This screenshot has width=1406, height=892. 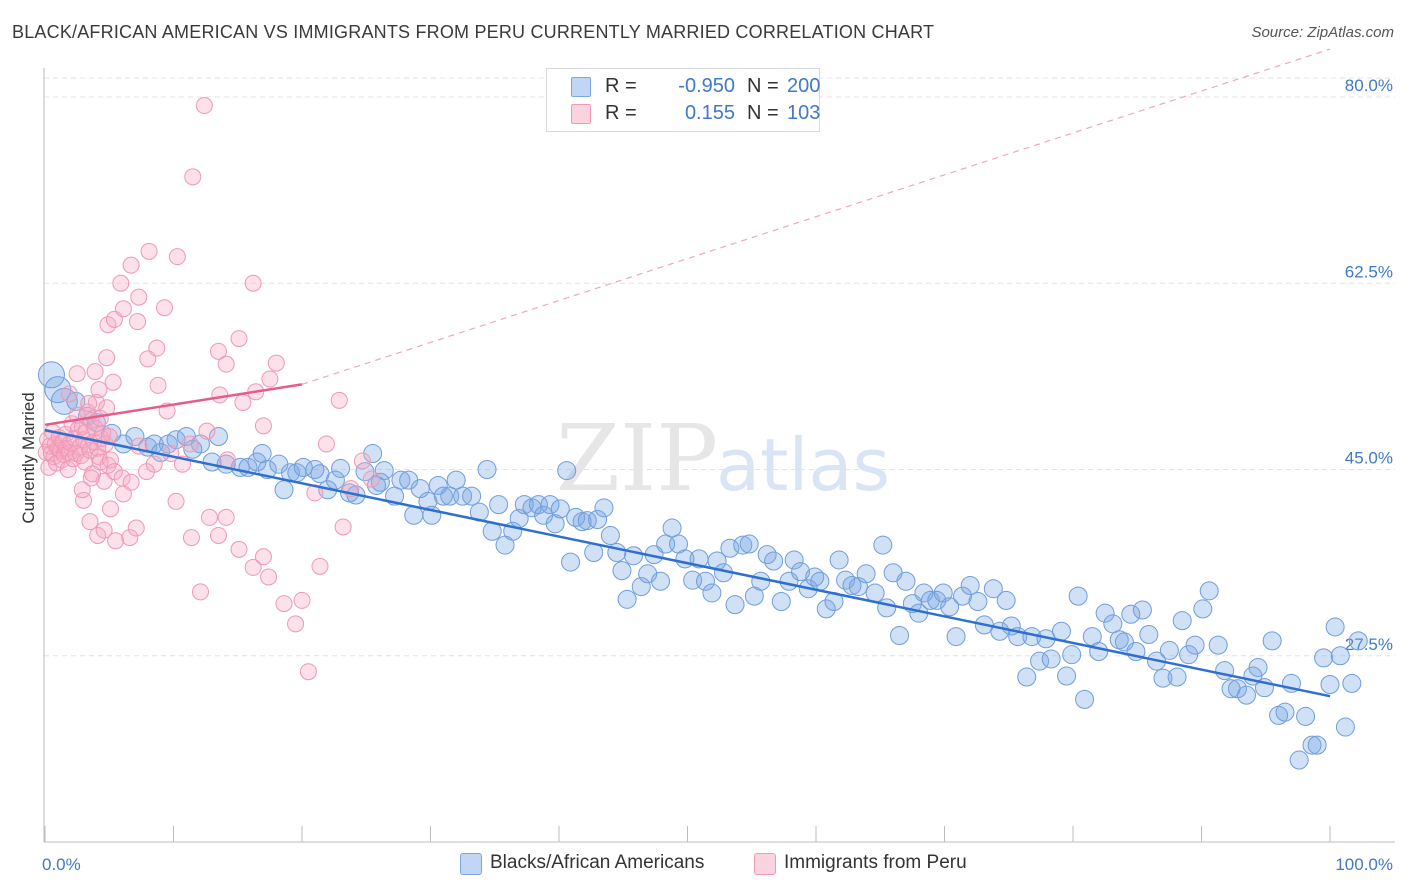 What do you see at coordinates (621, 86) in the screenshot?
I see `legend-r-label: R =` at bounding box center [621, 86].